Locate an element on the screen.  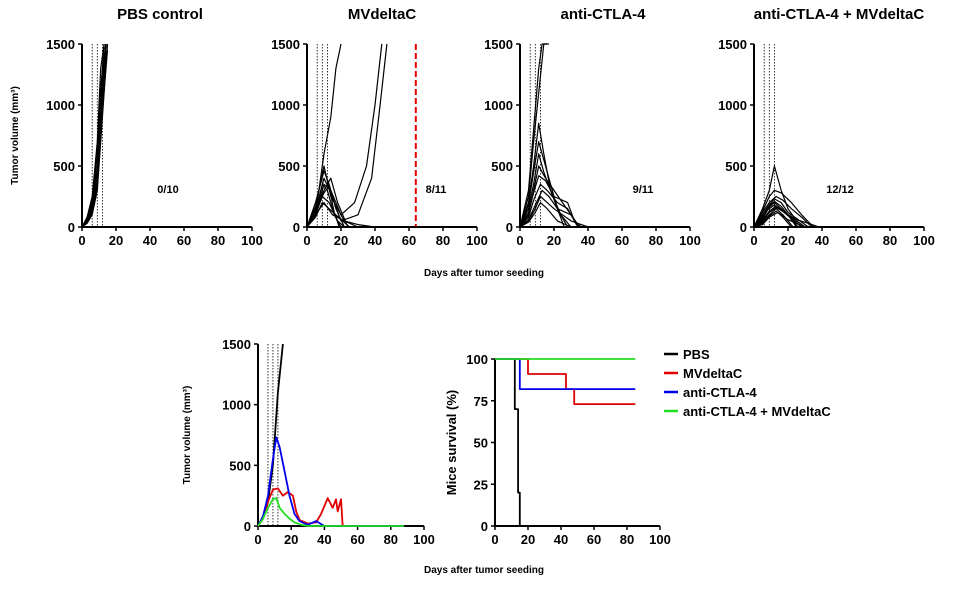
y-tick-label: 50 is located at coordinates (481, 443).